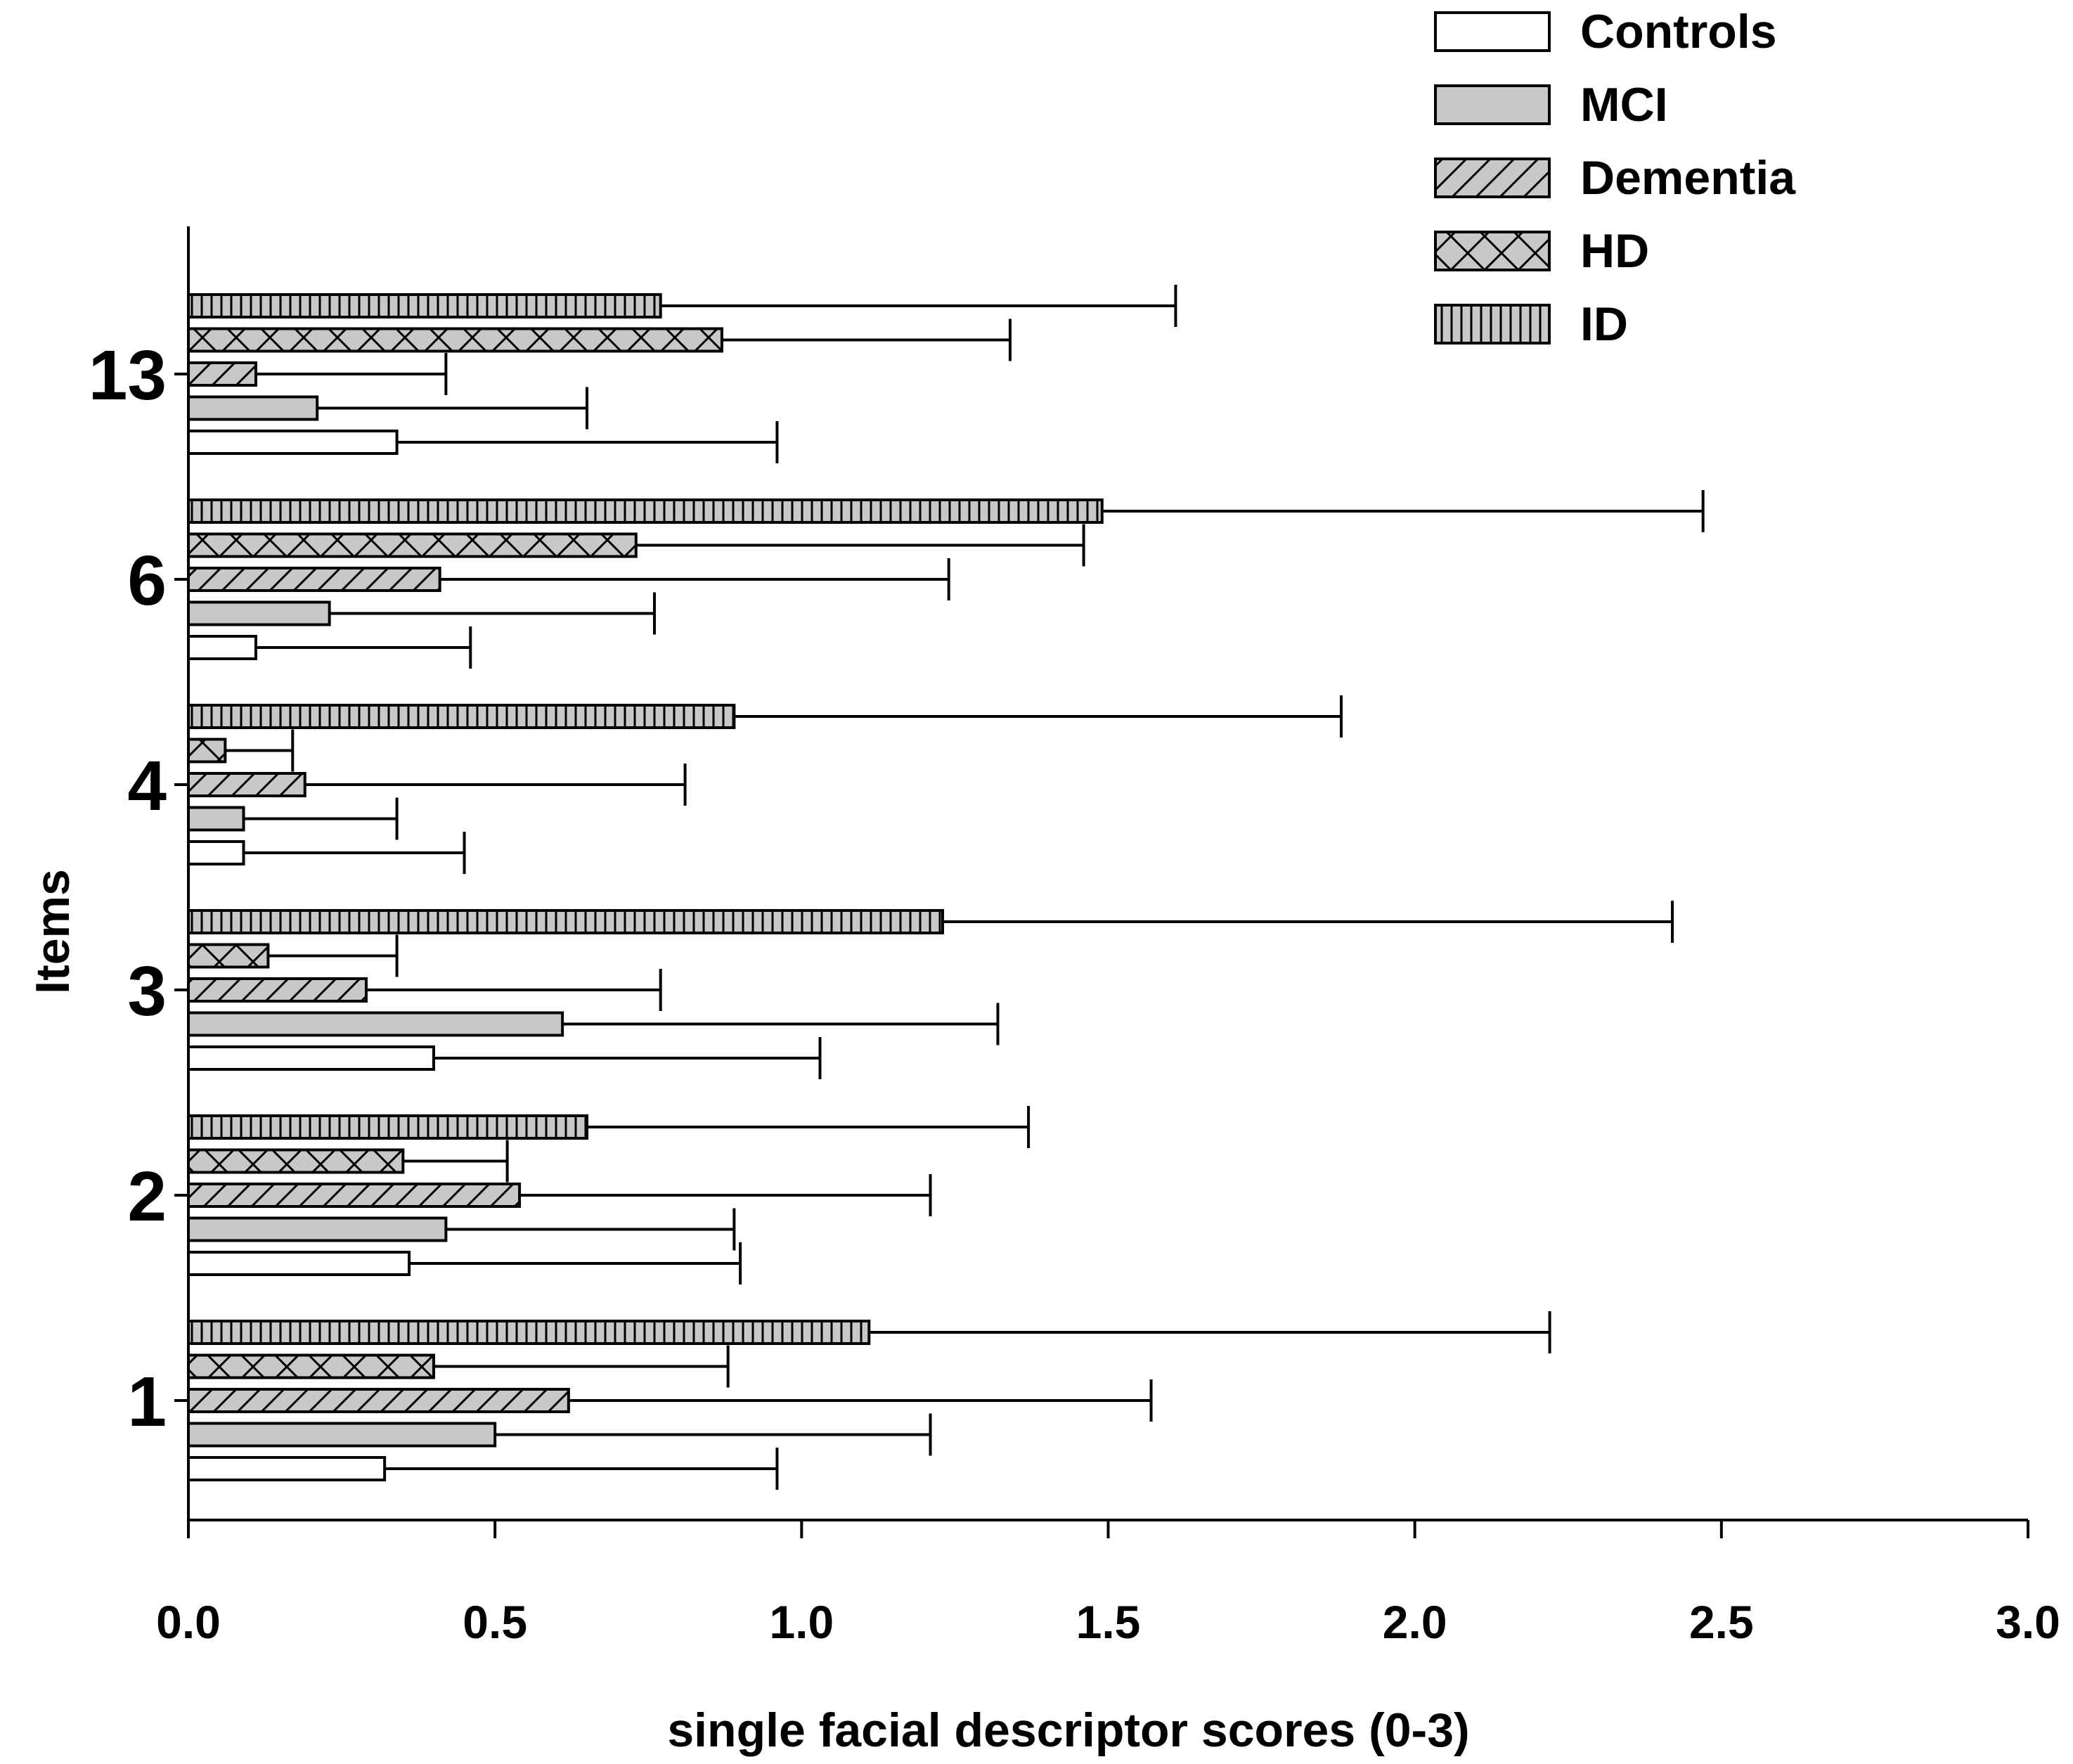  What do you see at coordinates (147, 580) in the screenshot?
I see `y-tick-label: 6` at bounding box center [147, 580].